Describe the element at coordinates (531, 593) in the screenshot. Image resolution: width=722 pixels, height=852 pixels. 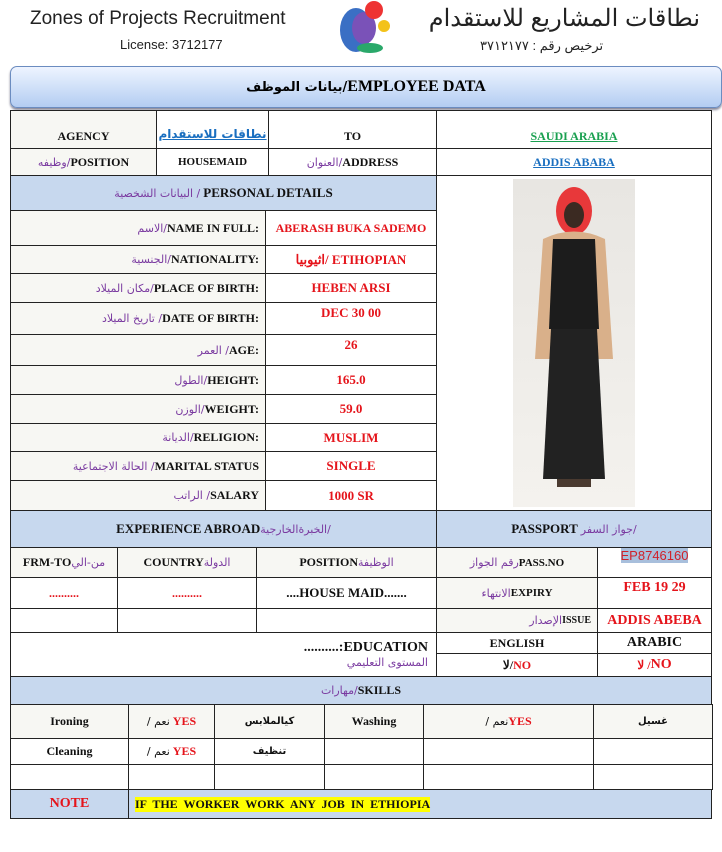
I see `expiry-en: EXPIRY` at that location.